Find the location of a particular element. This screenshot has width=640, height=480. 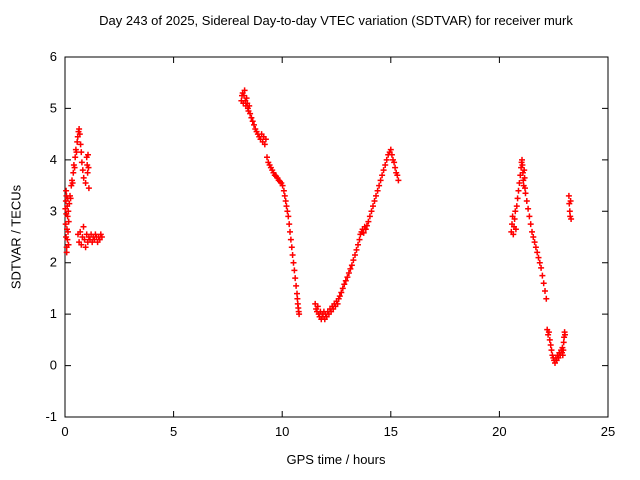

x-tick-label: 10 is located at coordinates (282, 431).